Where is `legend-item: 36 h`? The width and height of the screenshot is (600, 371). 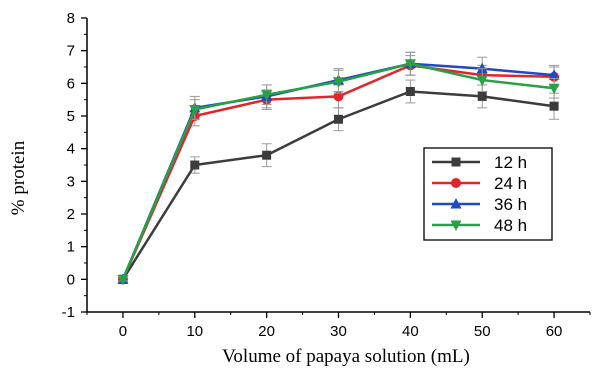 legend-item: 36 h is located at coordinates (479, 204).